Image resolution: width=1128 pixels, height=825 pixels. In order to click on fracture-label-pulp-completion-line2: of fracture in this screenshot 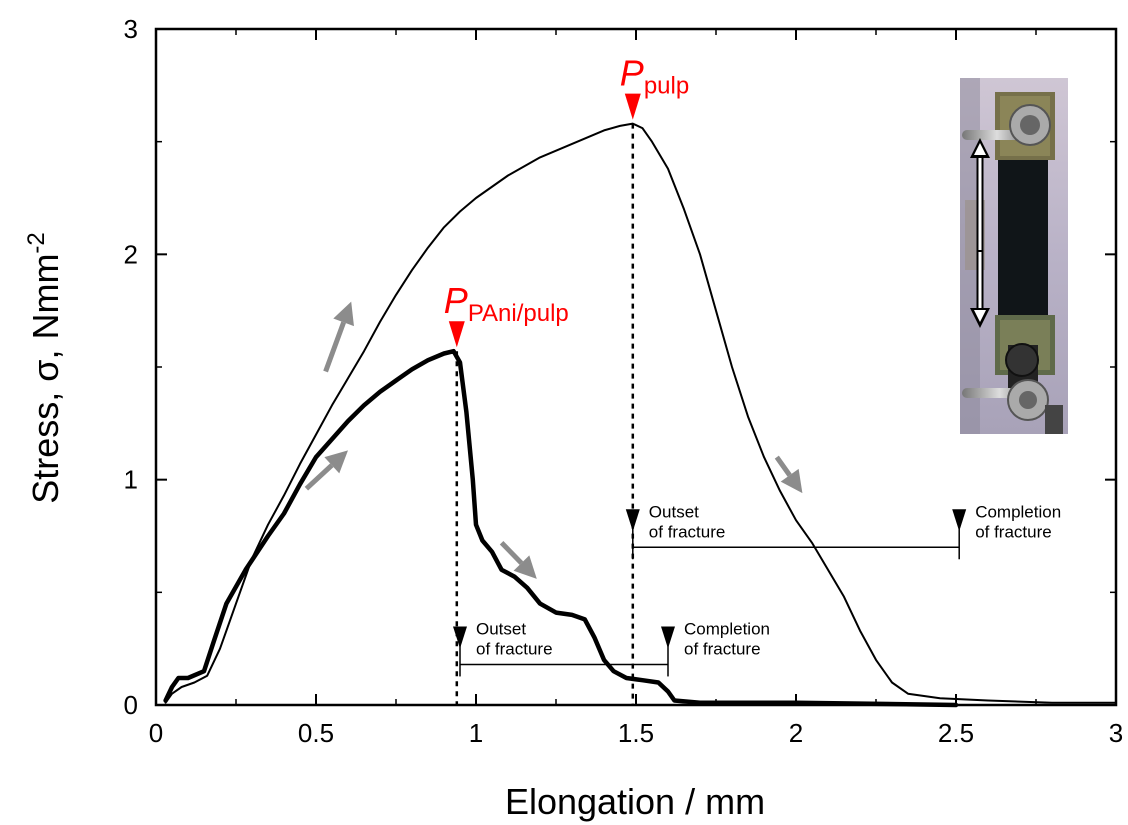, I will do `click(1013, 531)`.